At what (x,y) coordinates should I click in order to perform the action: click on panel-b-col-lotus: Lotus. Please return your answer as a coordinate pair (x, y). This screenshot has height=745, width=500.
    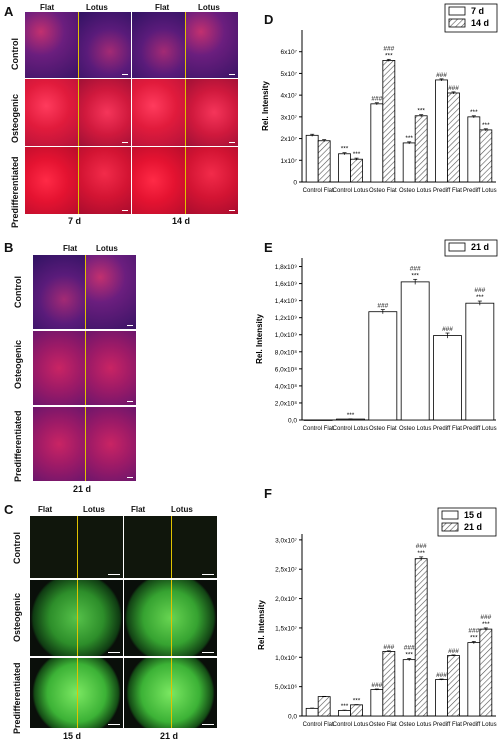
    Looking at the image, I should click on (107, 248).